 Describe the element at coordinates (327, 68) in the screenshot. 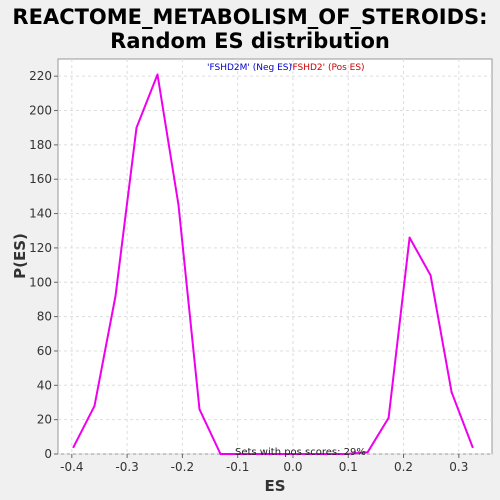

I see `legend-pos: 'FSHD2' (Pos ES)` at that location.